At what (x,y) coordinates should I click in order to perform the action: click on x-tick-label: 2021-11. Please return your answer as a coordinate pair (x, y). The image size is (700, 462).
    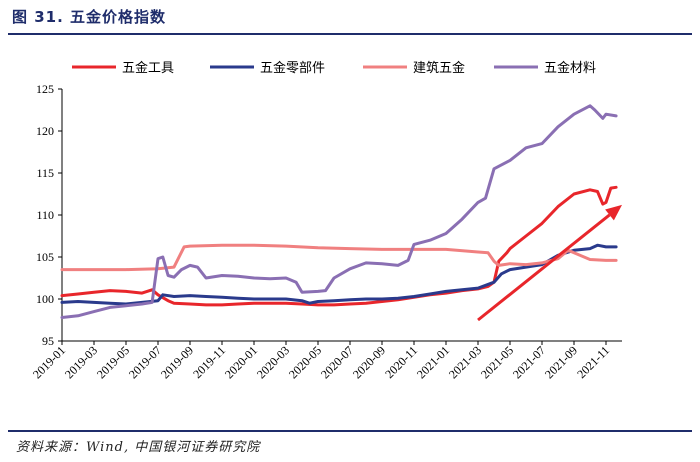
    Looking at the image, I should click on (593, 362).